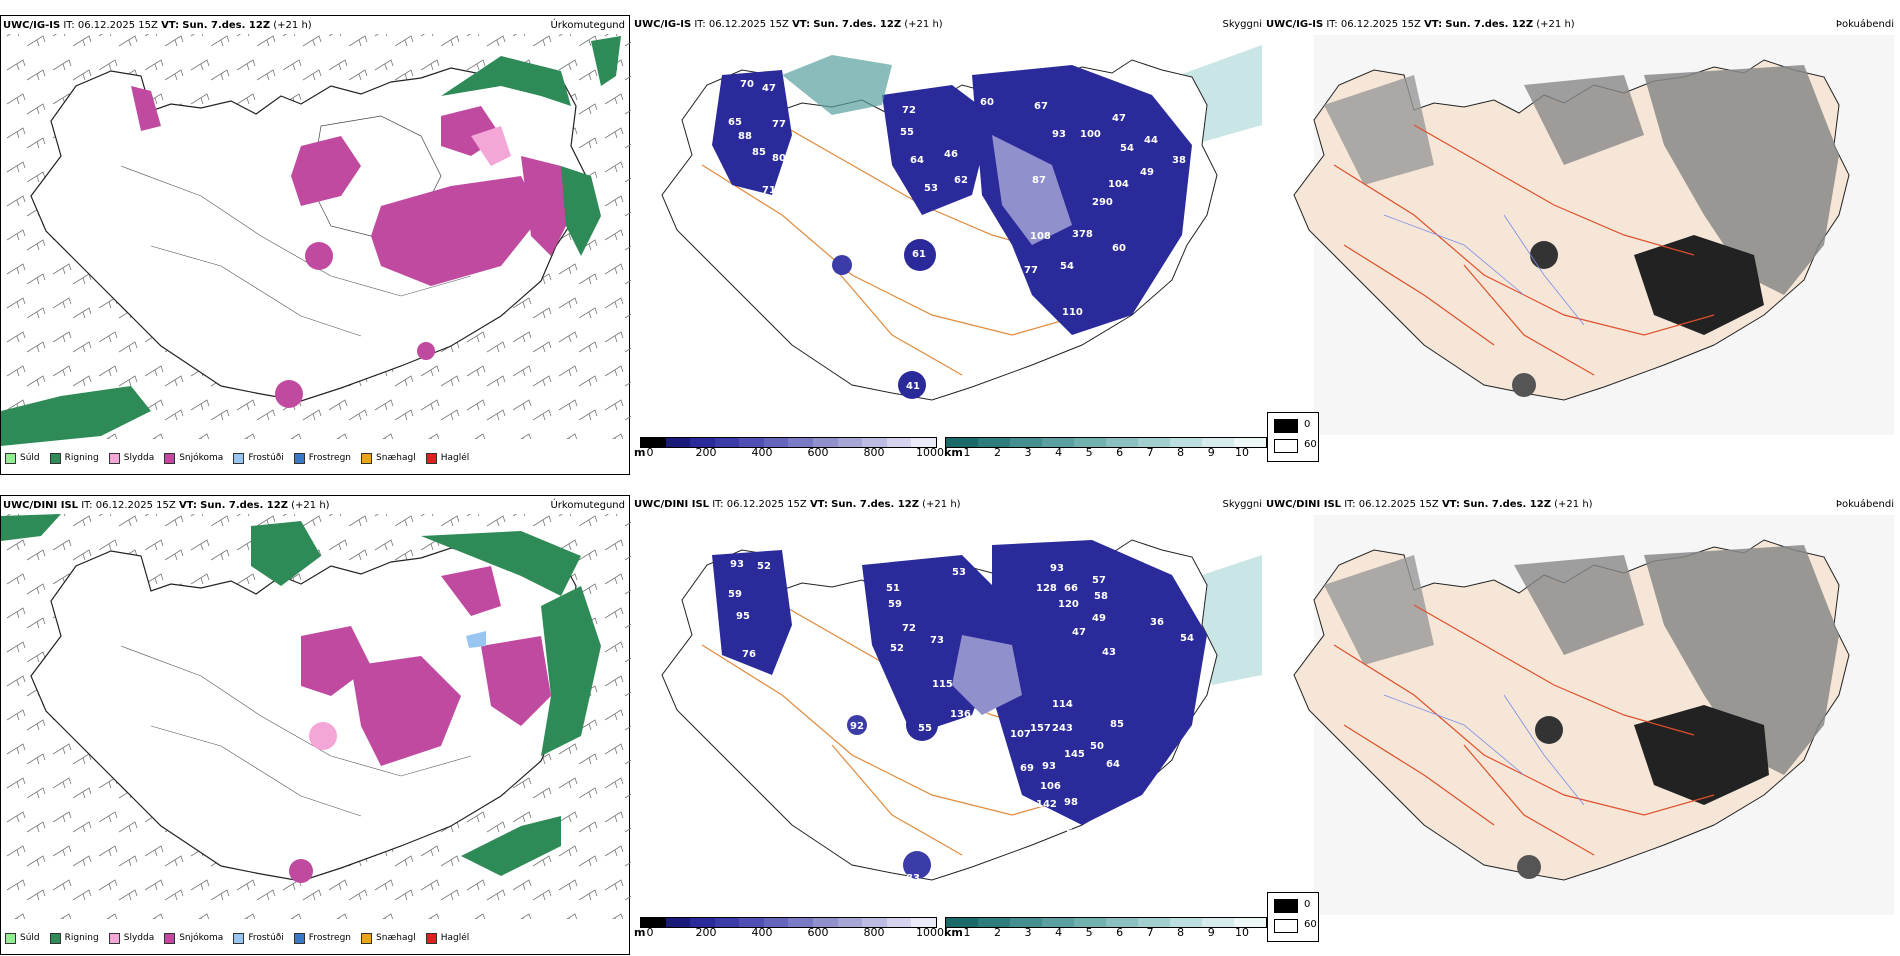 This screenshot has height=956, width=1900. What do you see at coordinates (1046, 588) in the screenshot?
I see `svg-text: 128` at bounding box center [1046, 588].